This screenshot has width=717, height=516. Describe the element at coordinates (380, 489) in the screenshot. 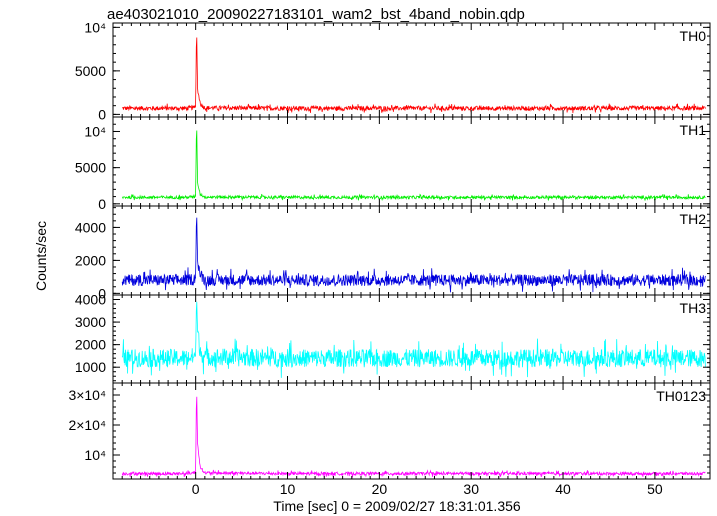

I see `x-tick-label: 20` at that location.